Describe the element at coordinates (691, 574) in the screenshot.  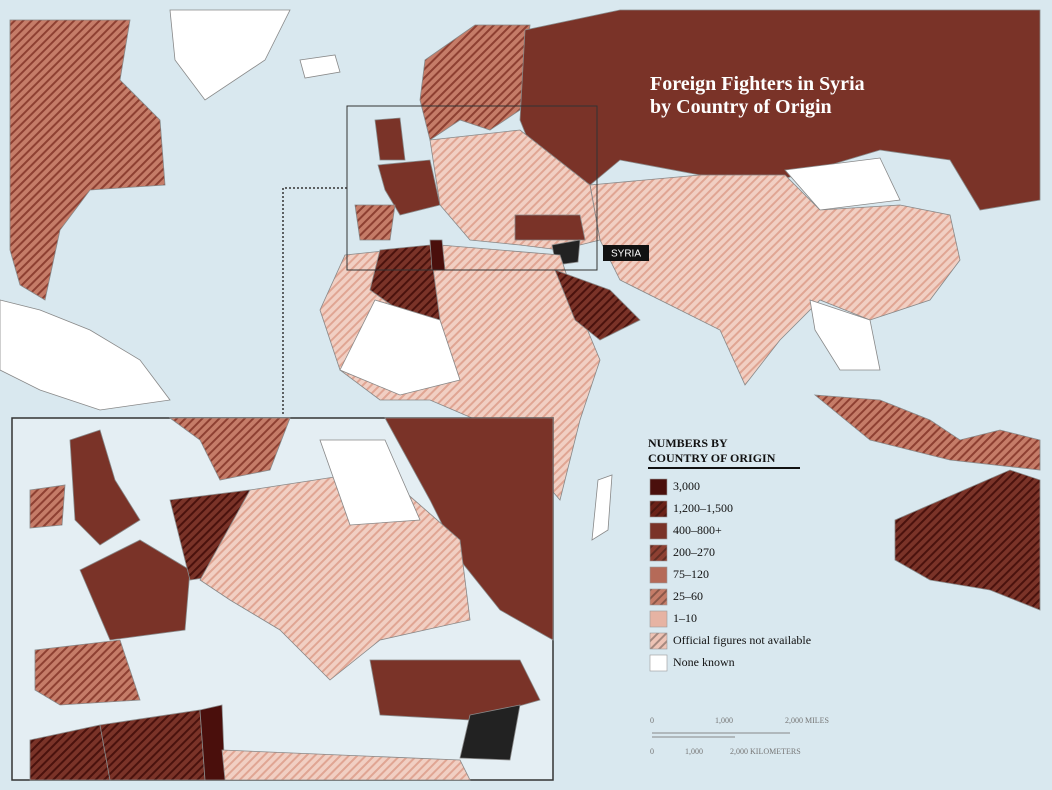
I see `legend-label: 75–120` at that location.